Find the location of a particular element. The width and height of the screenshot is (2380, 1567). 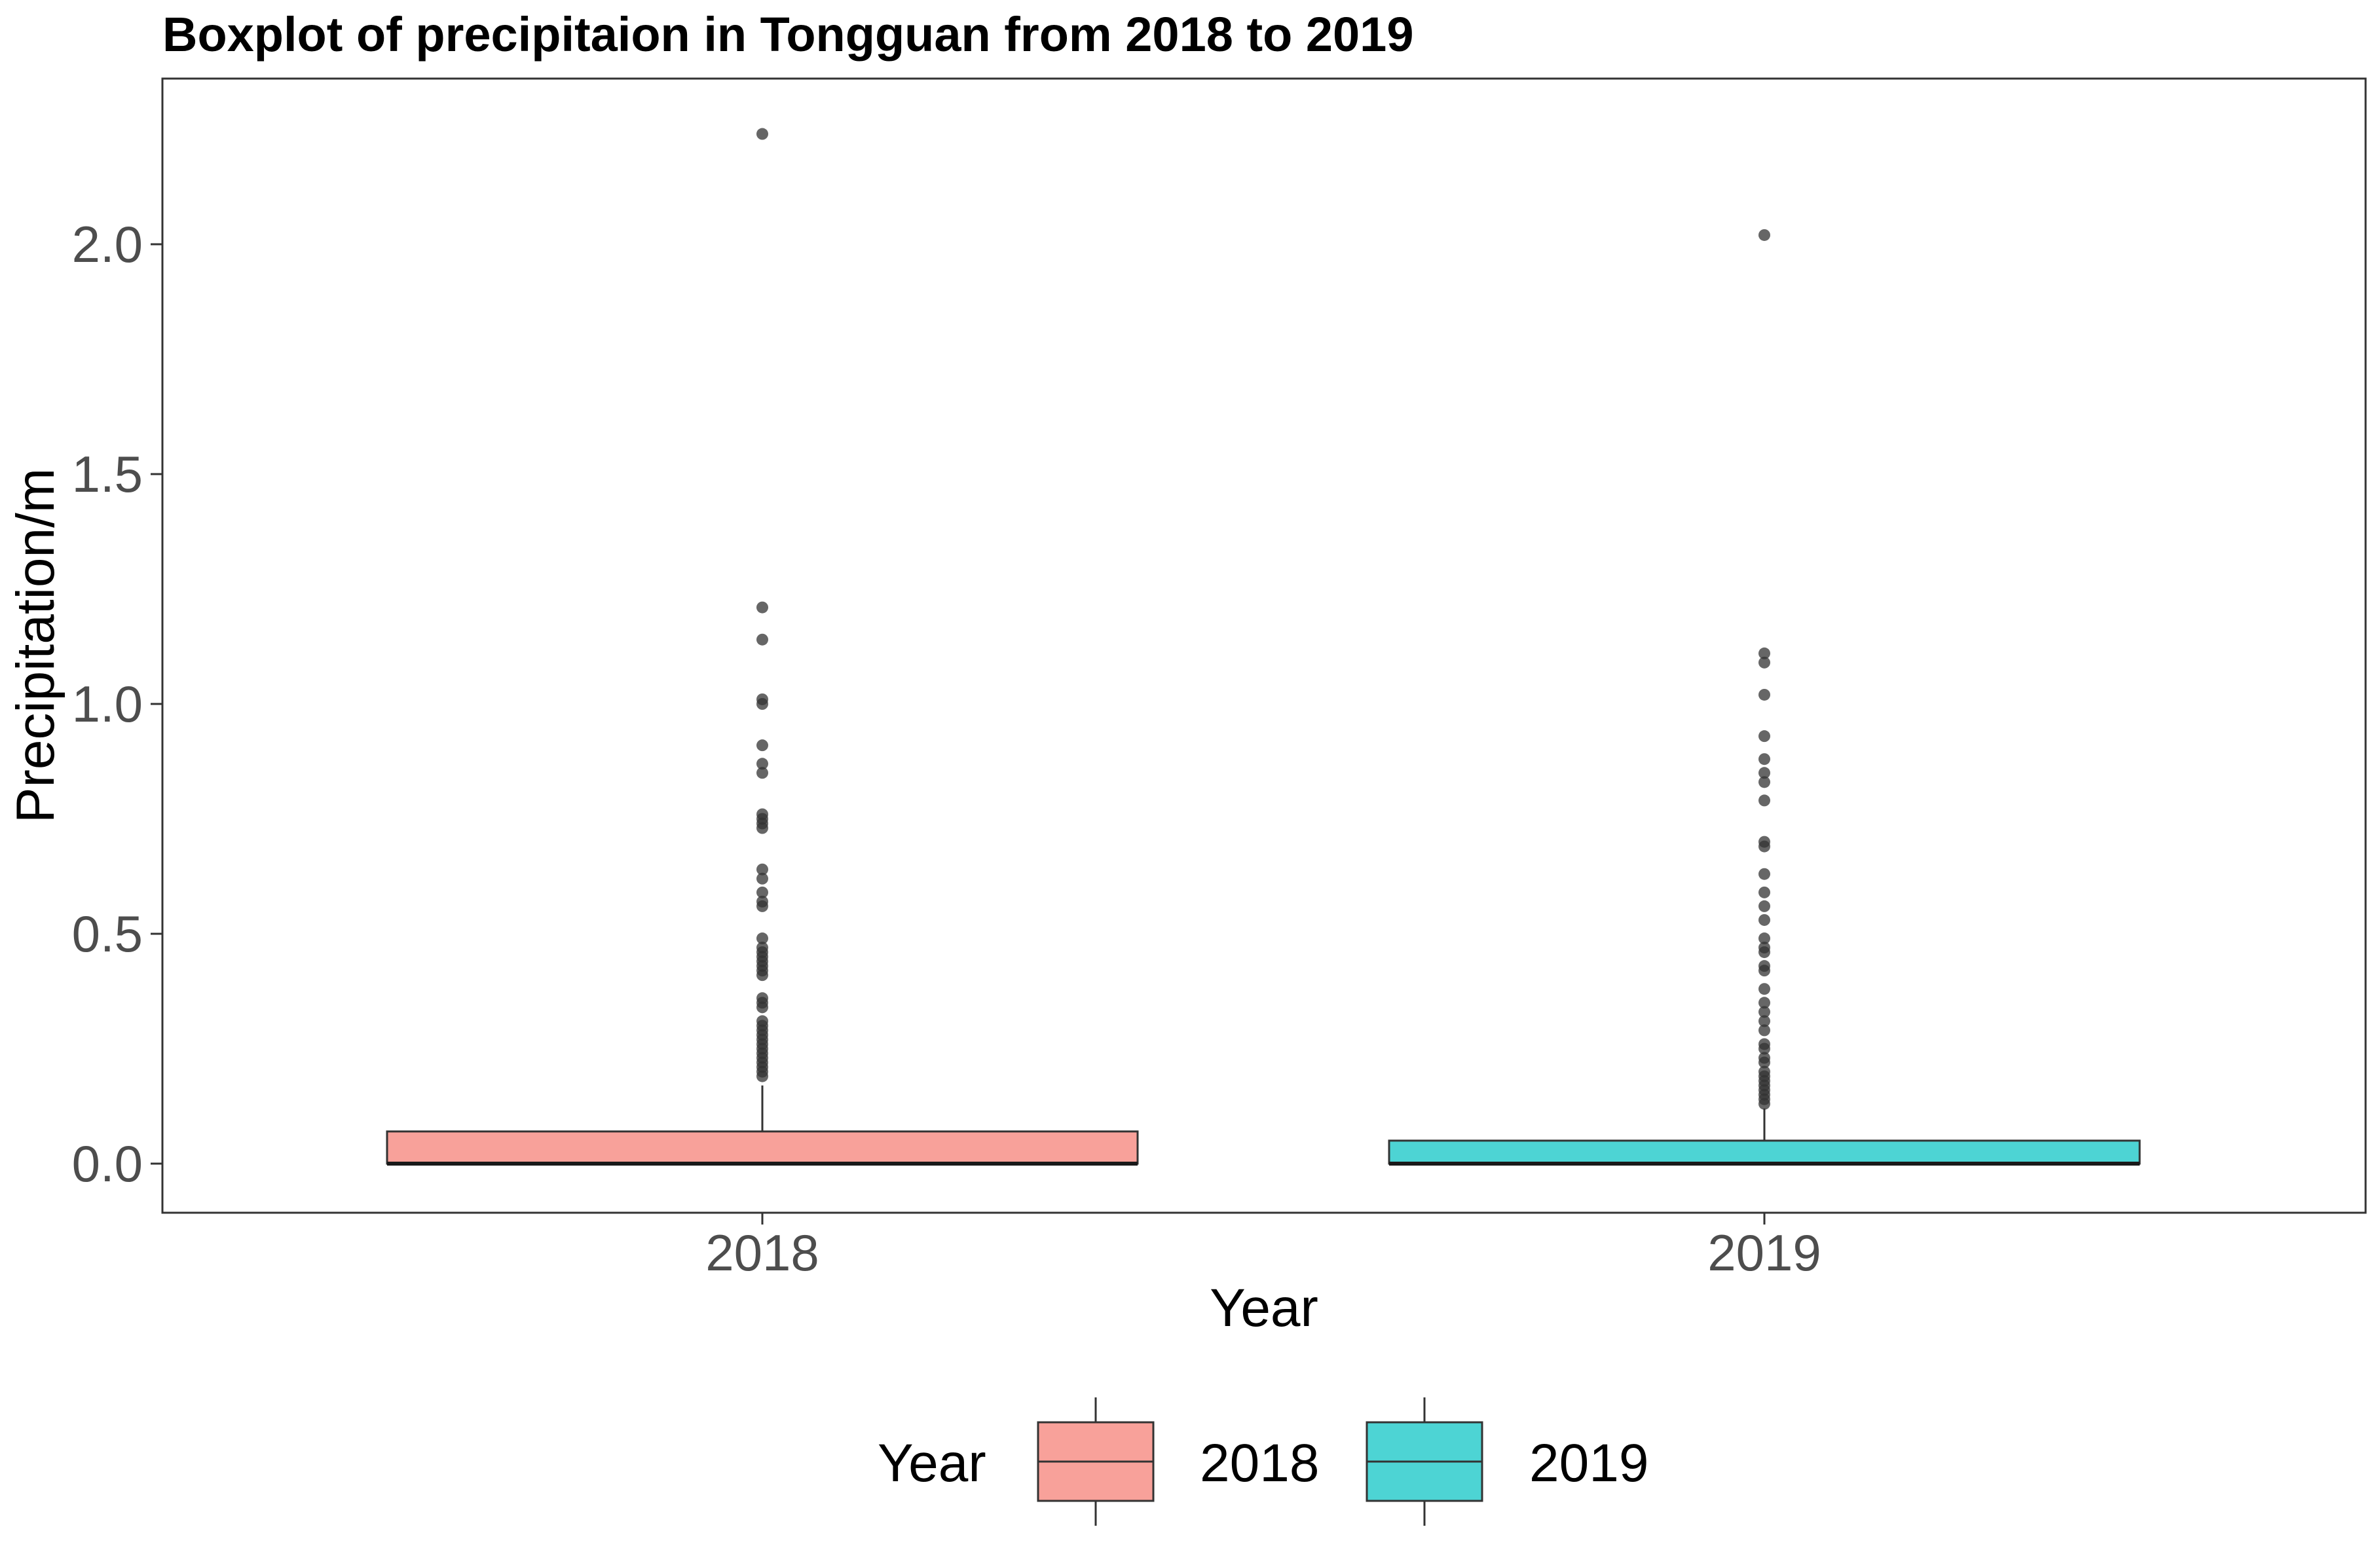

x-axis-title: Year is located at coordinates (1264, 1308).